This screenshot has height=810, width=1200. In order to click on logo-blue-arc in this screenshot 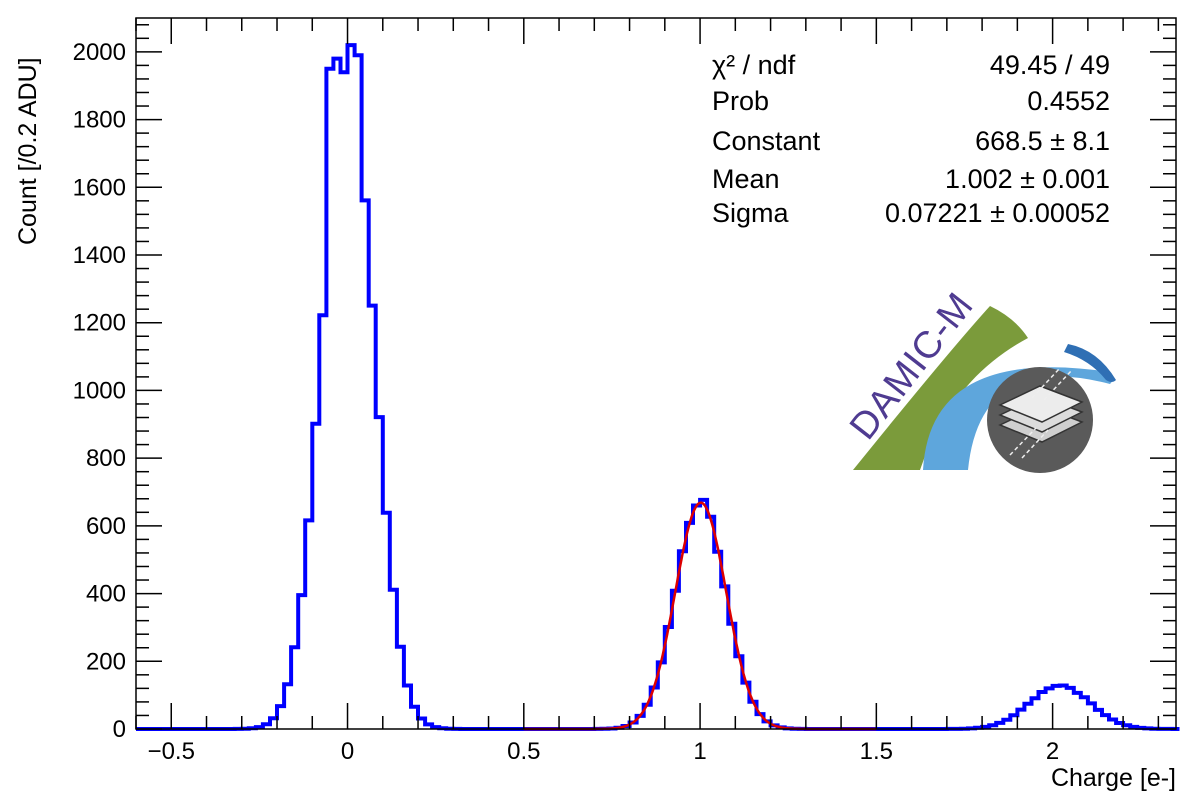, I will do `click(1018, 418)`.